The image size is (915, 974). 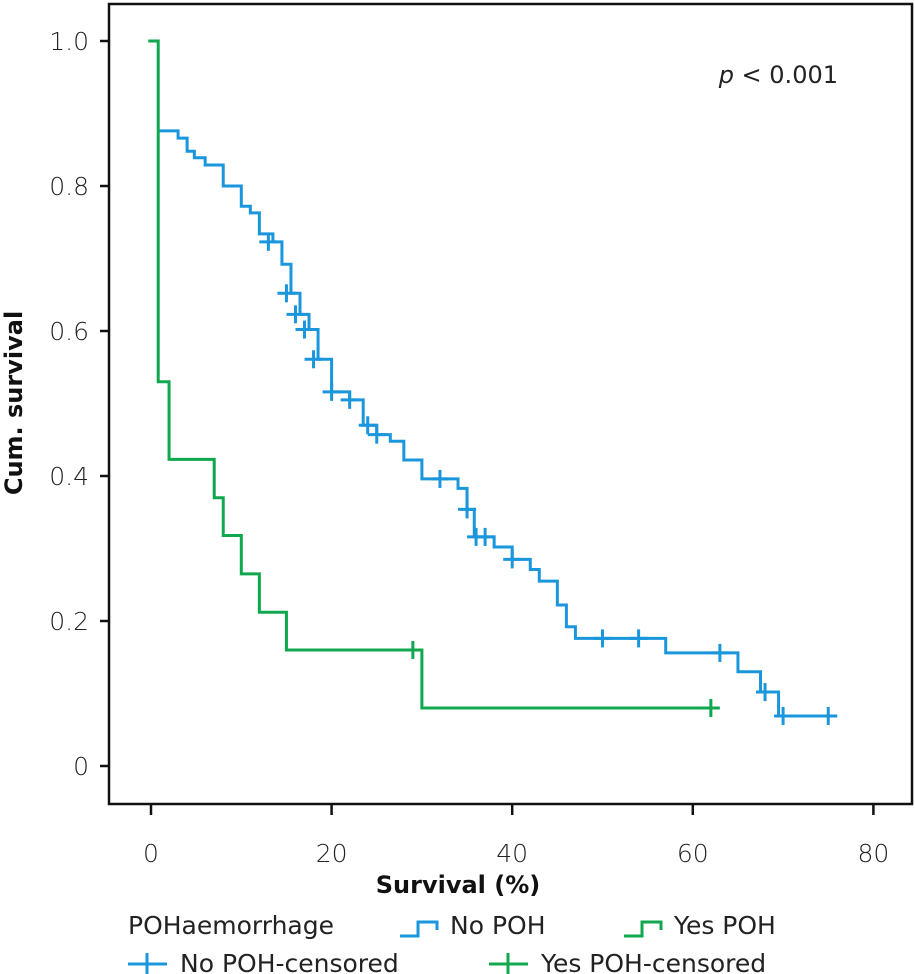 What do you see at coordinates (231, 925) in the screenshot?
I see `legend-title: POHaemorrhage` at bounding box center [231, 925].